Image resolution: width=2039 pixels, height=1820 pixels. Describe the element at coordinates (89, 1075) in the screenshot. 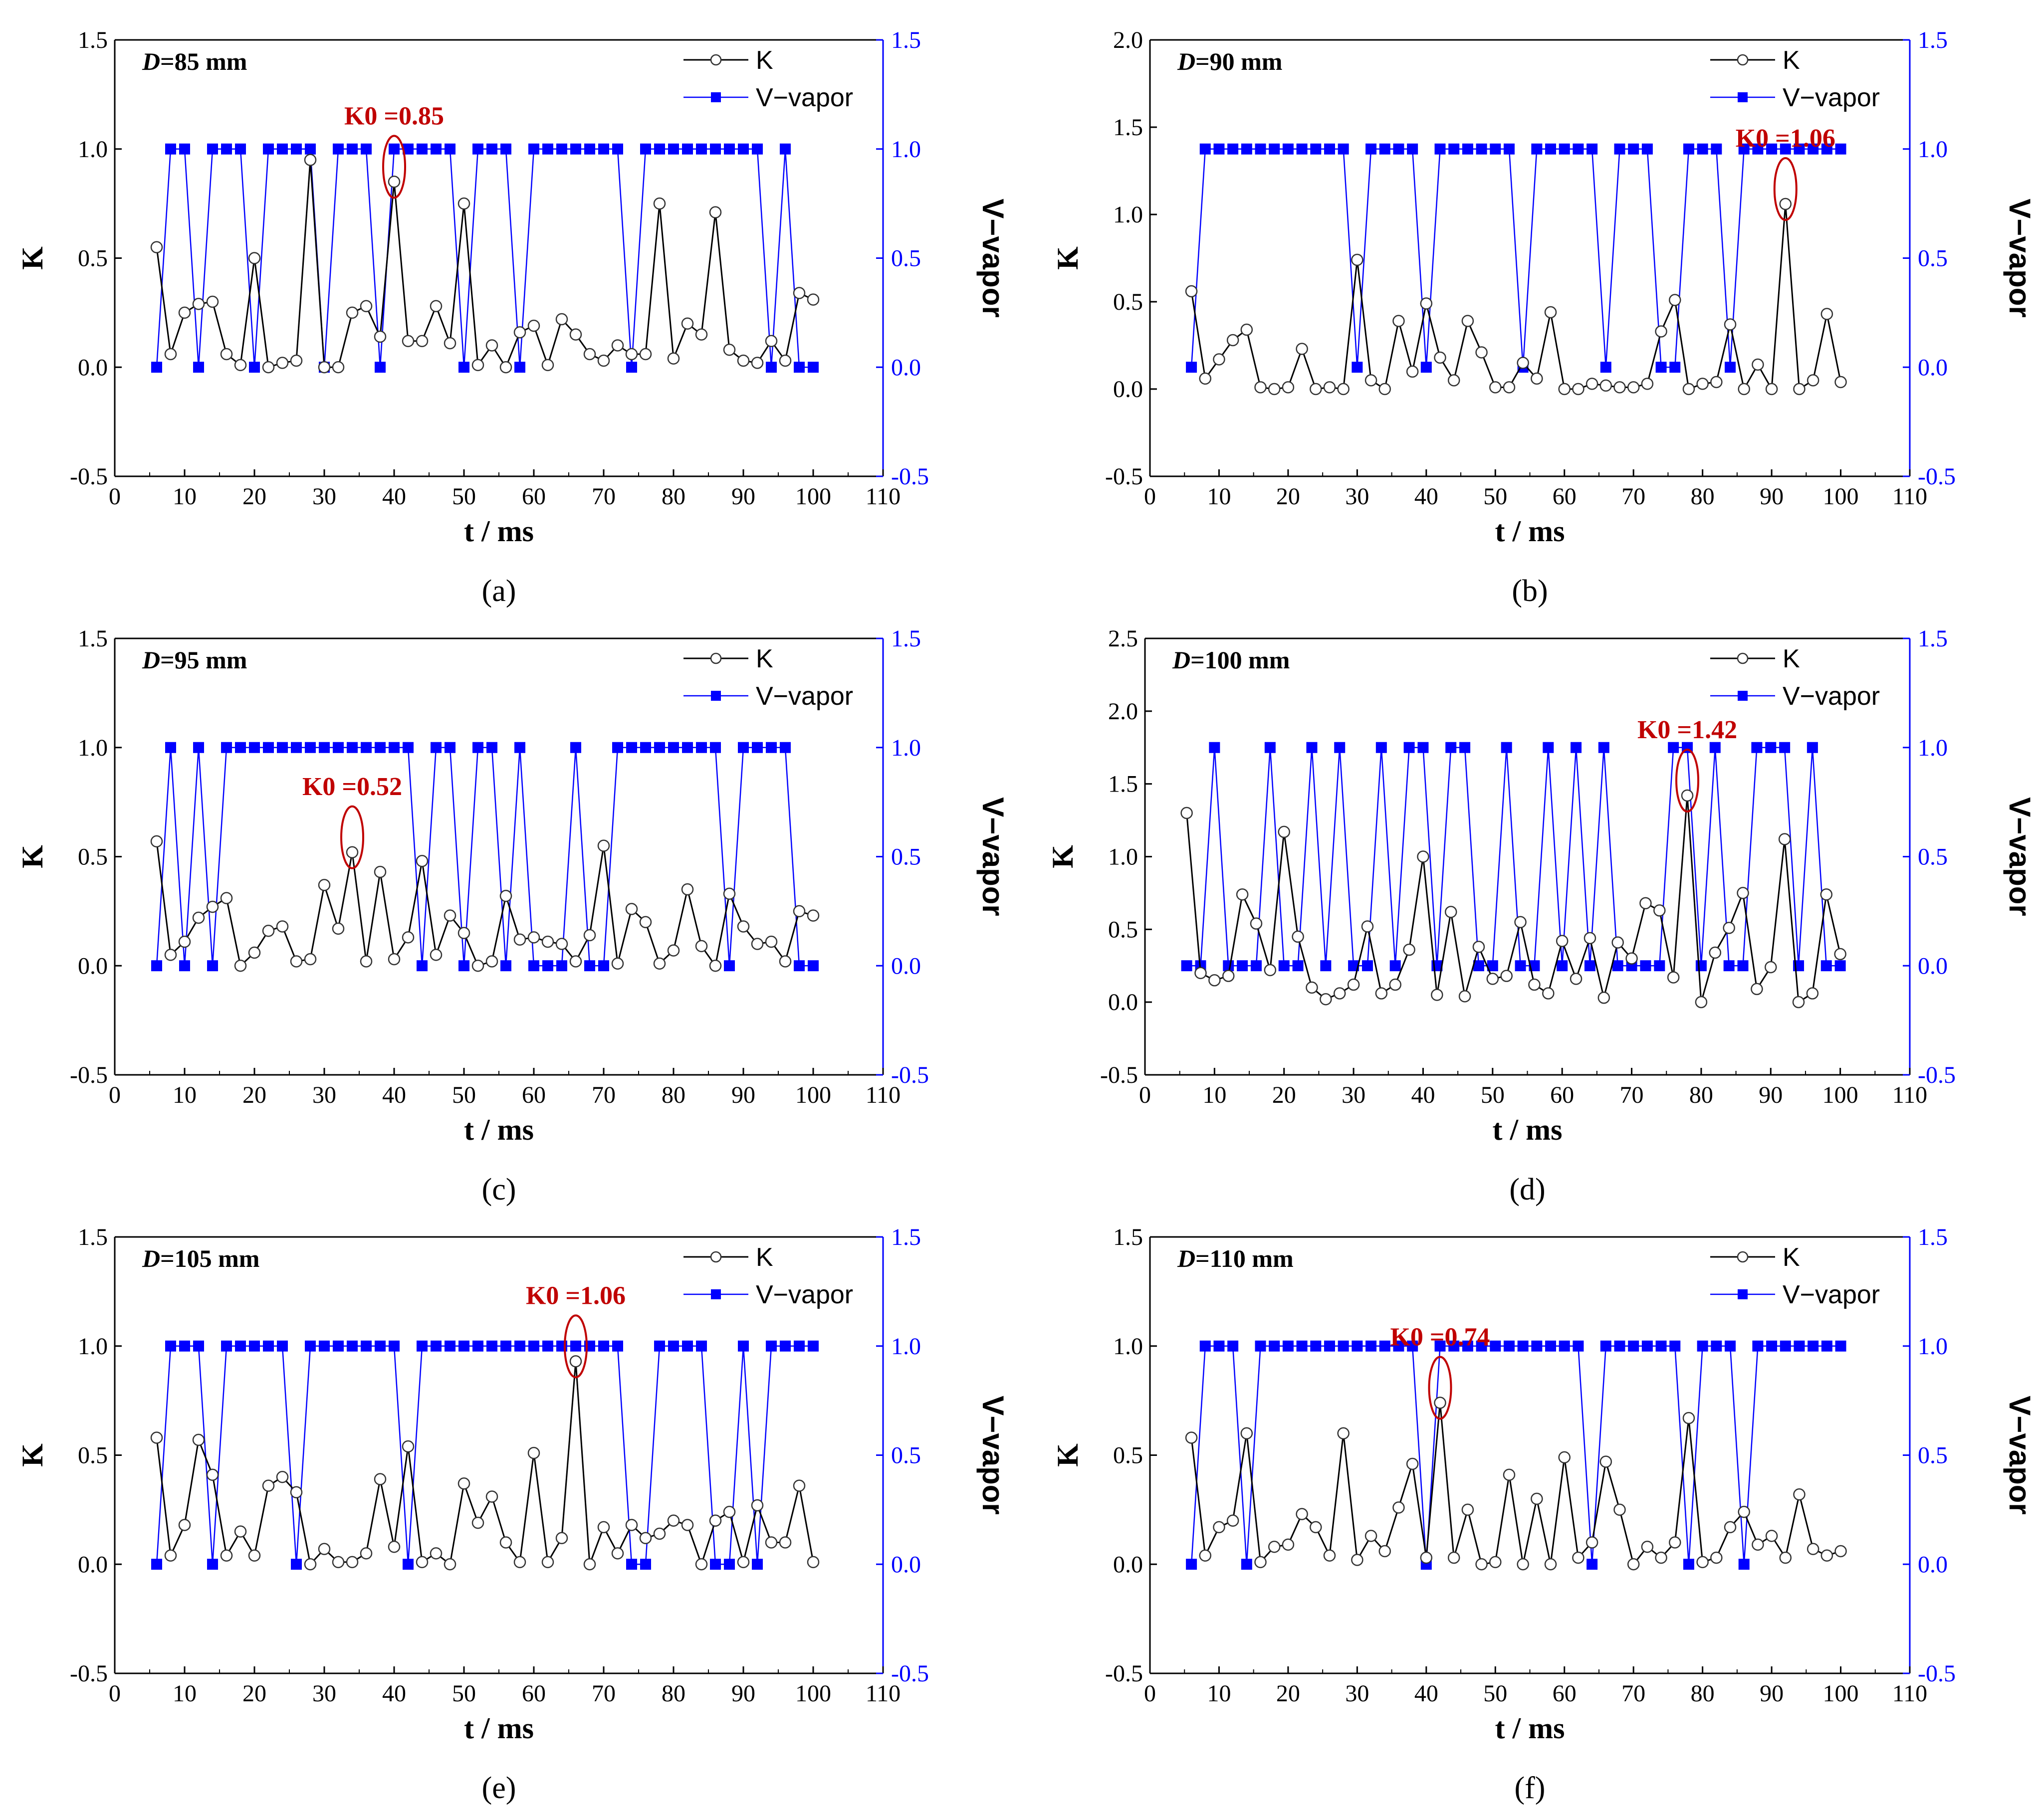

I see `y-tick-label: -0.5` at that location.